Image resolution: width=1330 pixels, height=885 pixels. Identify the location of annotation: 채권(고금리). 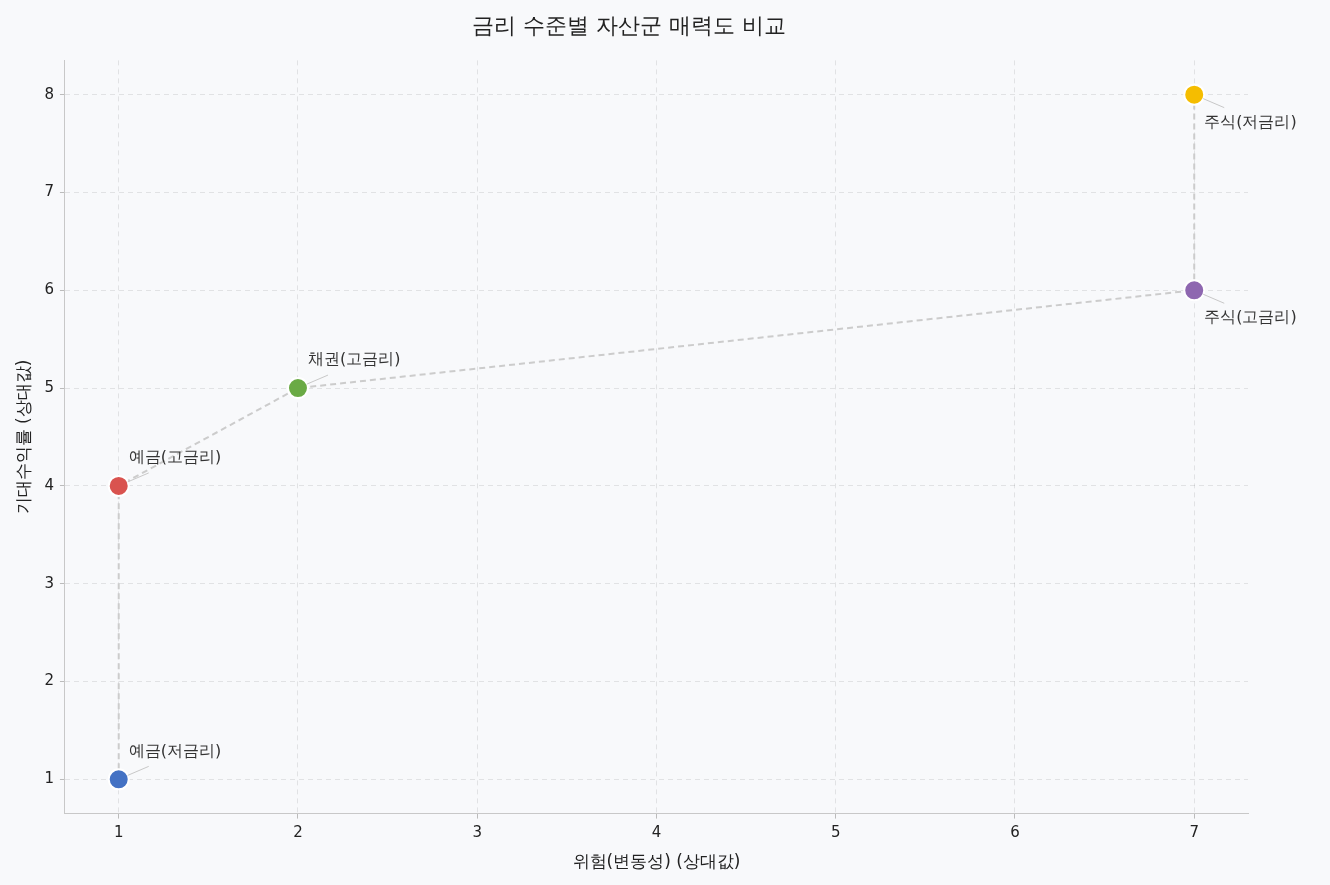
(354, 359).